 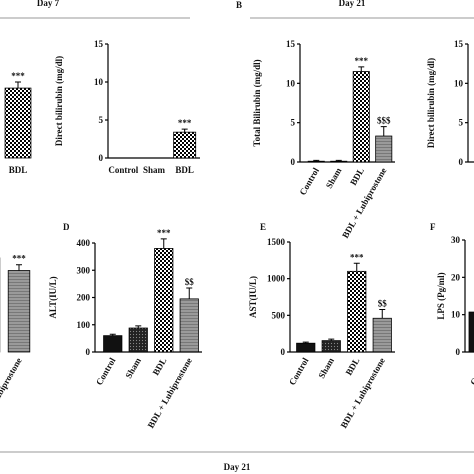 What do you see at coordinates (84, 325) in the screenshot?
I see `y-tick-label: 100` at bounding box center [84, 325].